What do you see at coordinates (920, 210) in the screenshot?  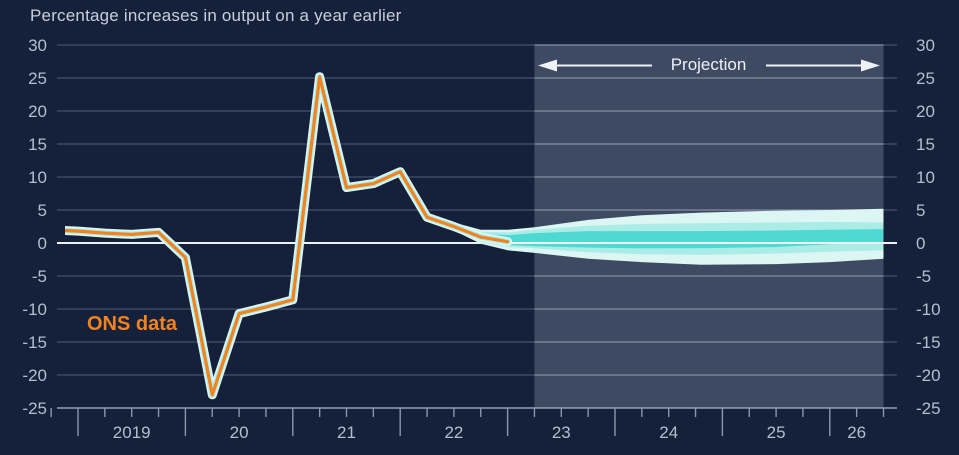 I see `y-tick-label-right: 5` at bounding box center [920, 210].